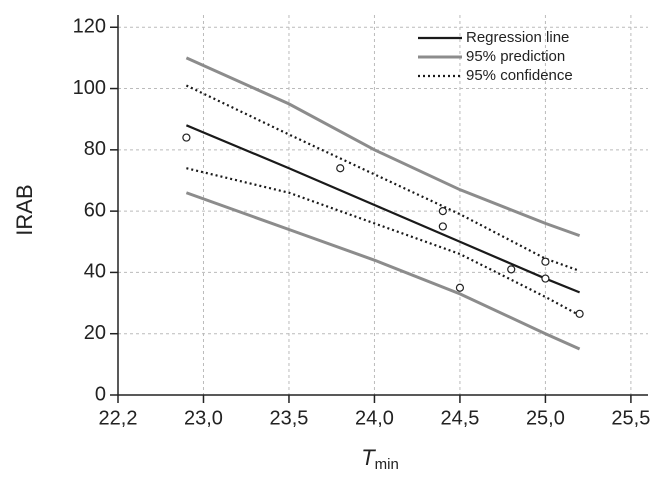 Image resolution: width=662 pixels, height=477 pixels. I want to click on x-tick-label: 22,2, so click(118, 418).